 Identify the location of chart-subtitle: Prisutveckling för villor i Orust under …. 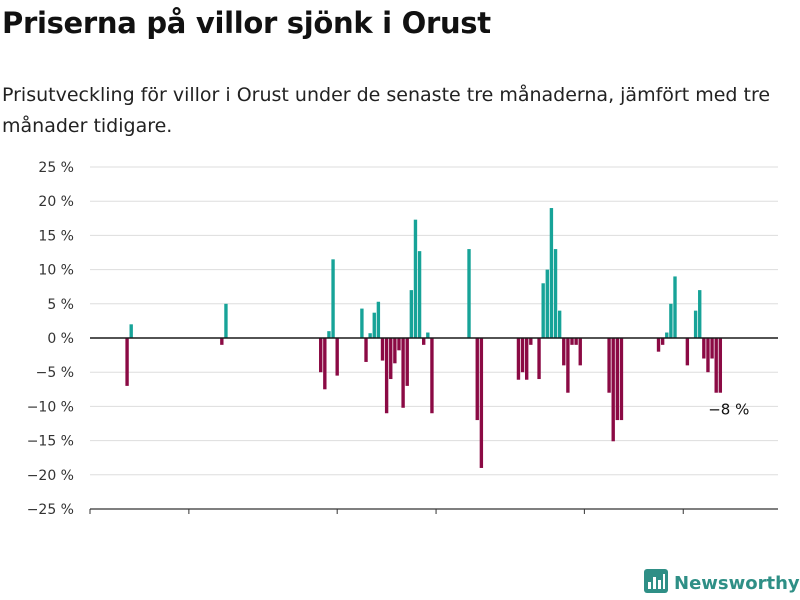
(386, 110).